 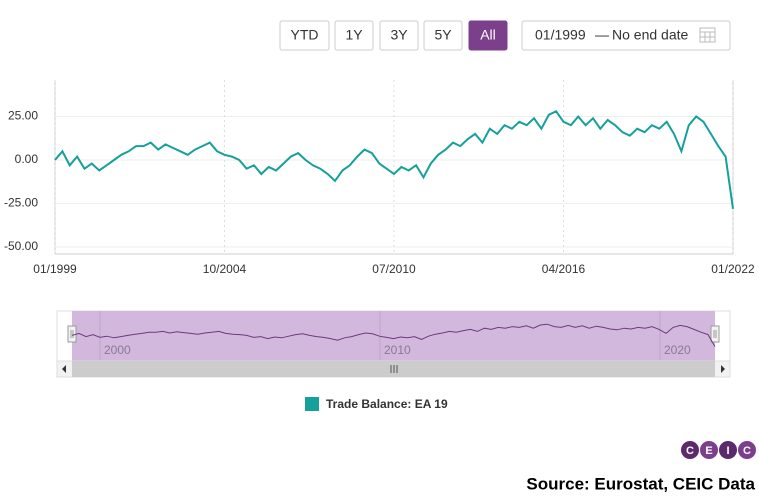 I want to click on navigator-line, so click(x=393, y=335).